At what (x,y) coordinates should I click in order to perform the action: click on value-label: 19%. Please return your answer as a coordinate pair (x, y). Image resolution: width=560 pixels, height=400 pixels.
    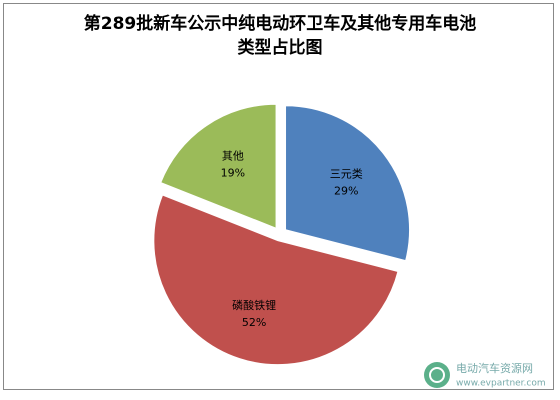
    Looking at the image, I should click on (233, 173).